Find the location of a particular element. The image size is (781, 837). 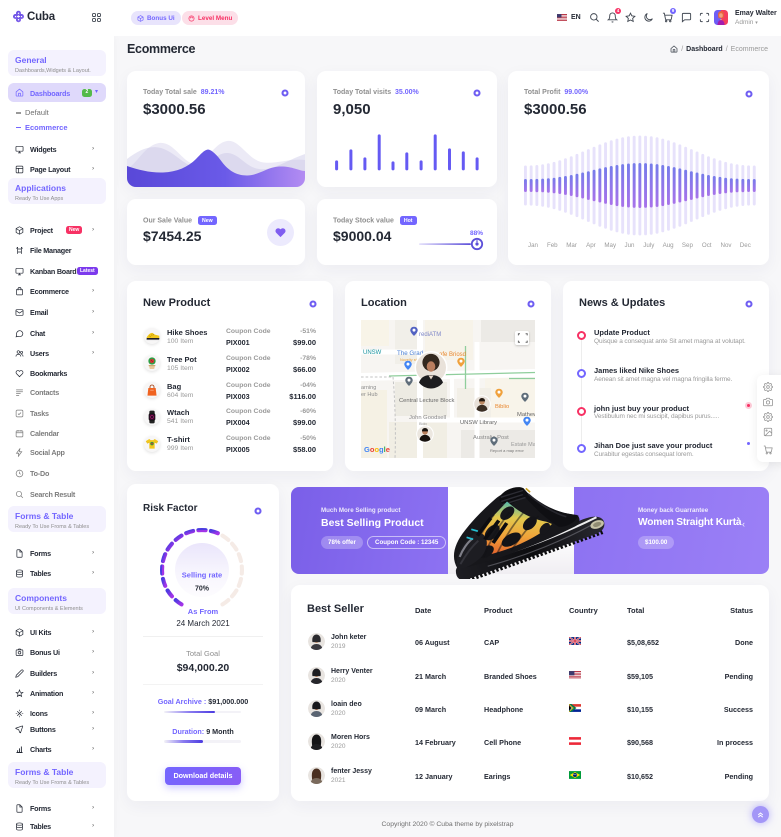

svg-text: Google is located at coordinates (377, 449).